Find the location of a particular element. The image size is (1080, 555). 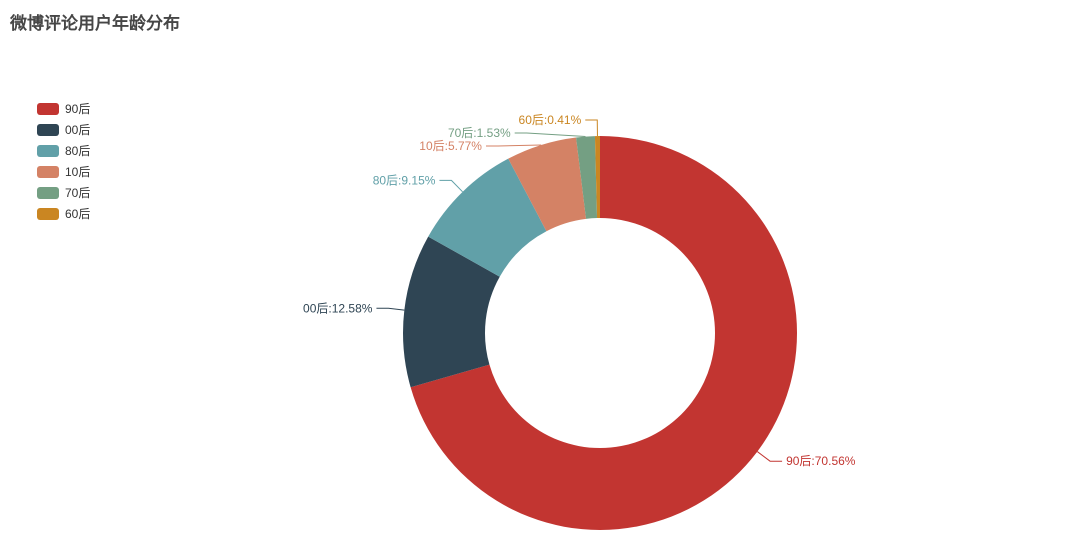

pie-slice-70后 is located at coordinates (587, 177).